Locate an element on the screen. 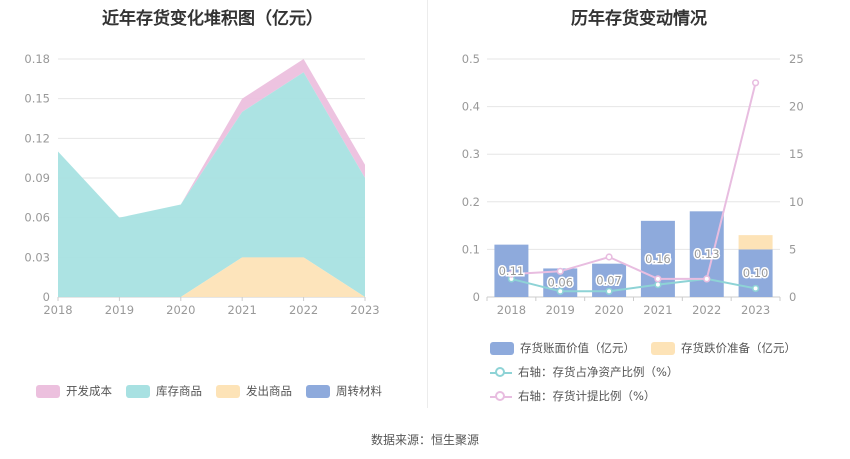 Image resolution: width=850 pixels, height=459 pixels. left-legend: 开发成本 库存商品 发出商品 周转材料 is located at coordinates (209, 391).